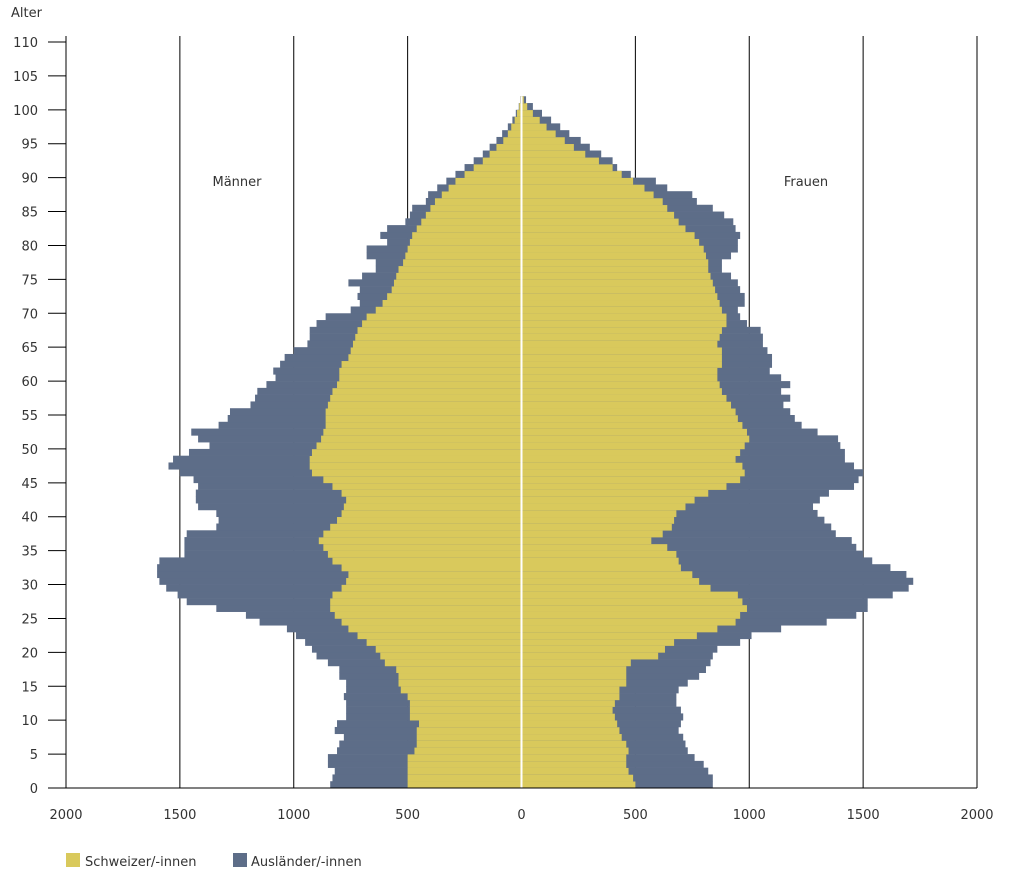  Describe the element at coordinates (749, 815) in the screenshot. I see `x-tick-label: 1000` at that location.